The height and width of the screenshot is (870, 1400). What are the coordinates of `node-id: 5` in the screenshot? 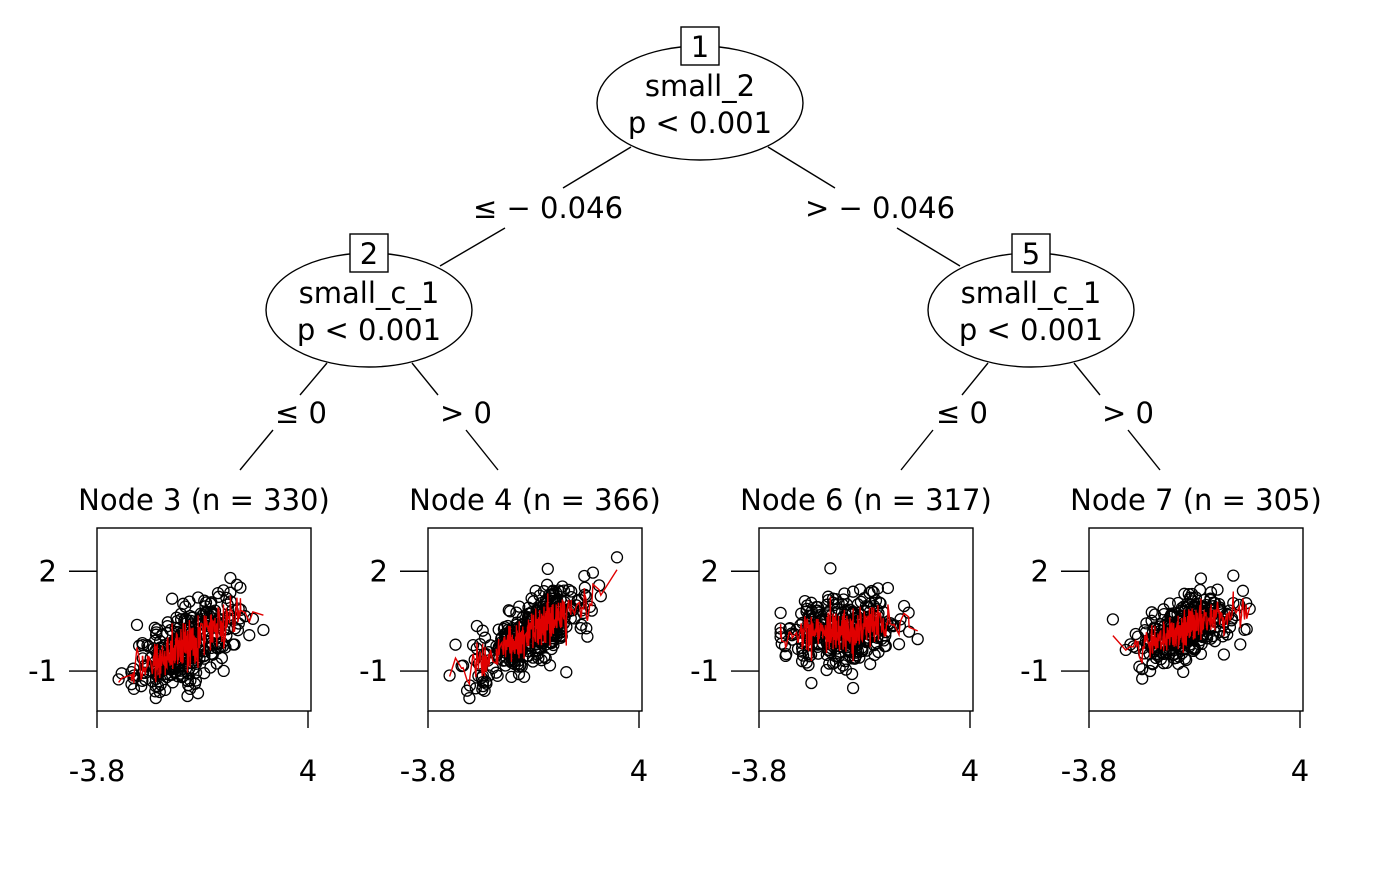 It's located at (1031, 254).